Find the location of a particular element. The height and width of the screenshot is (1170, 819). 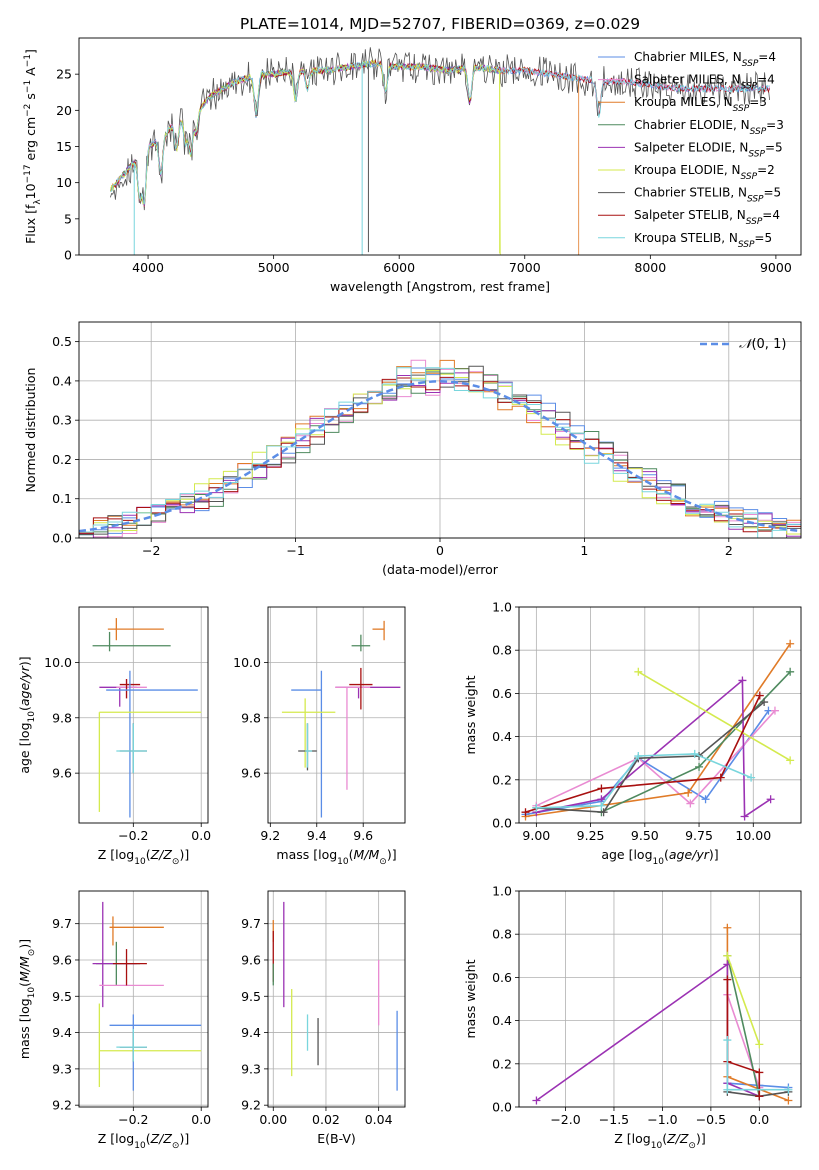

x-tick-label: 9.2 is located at coordinates (270, 835).